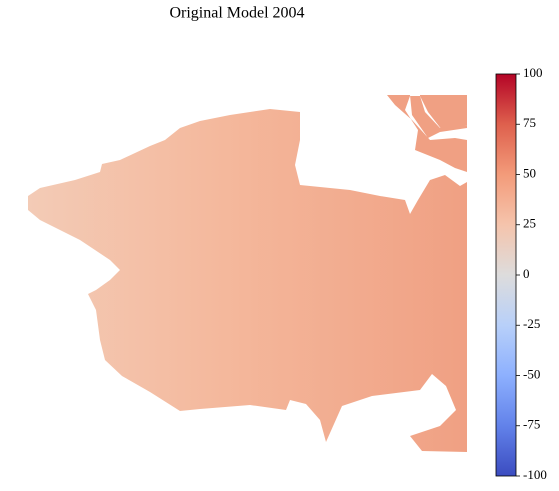 The height and width of the screenshot is (491, 559). What do you see at coordinates (506, 275) in the screenshot?
I see `colorbar-scale` at bounding box center [506, 275].